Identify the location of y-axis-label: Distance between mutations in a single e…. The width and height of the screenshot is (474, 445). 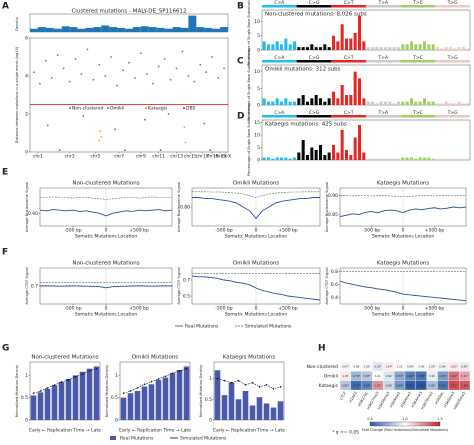
(17, 94).